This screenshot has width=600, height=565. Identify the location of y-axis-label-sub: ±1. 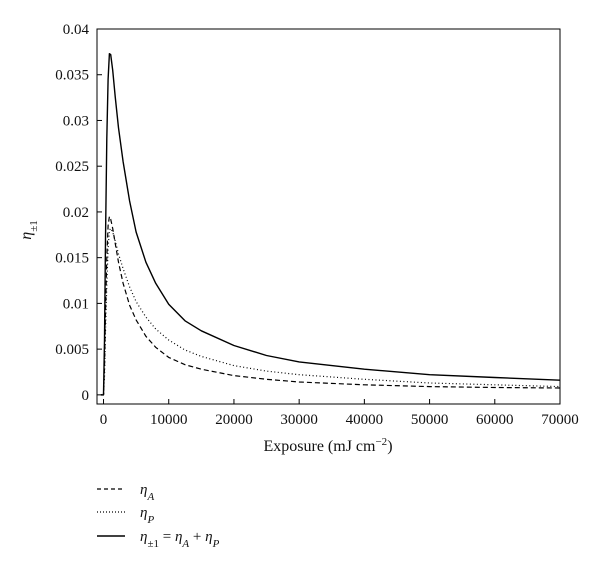
(34, 226).